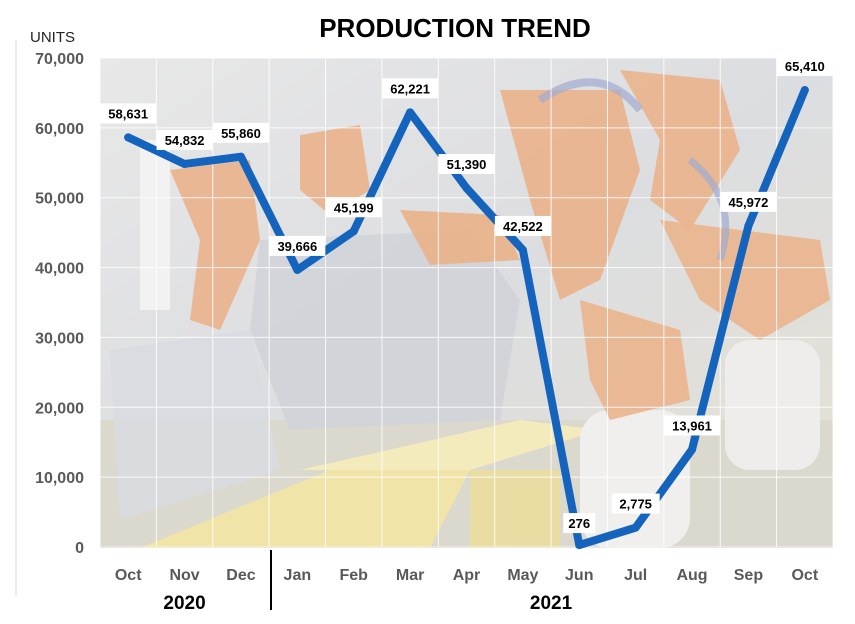  Describe the element at coordinates (240, 575) in the screenshot. I see `x-tick-label: Dec` at that location.